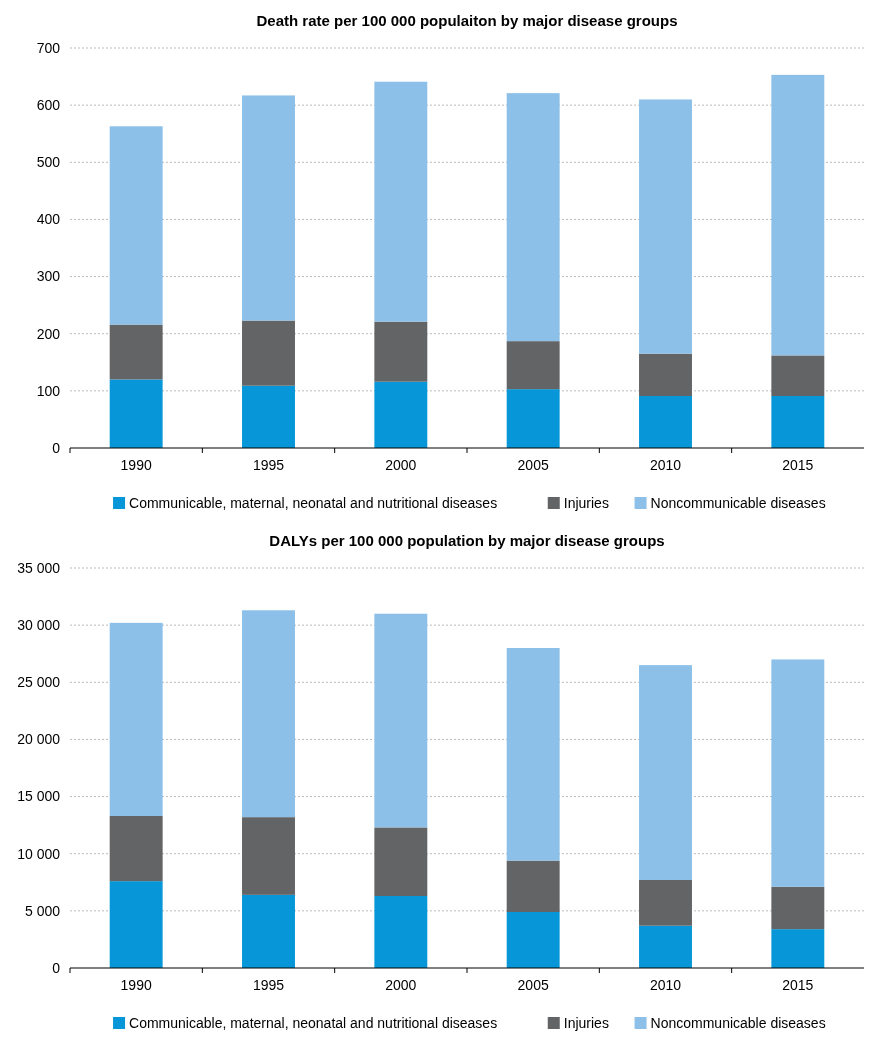  I want to click on y-tick-label: 30 000, so click(39, 625).